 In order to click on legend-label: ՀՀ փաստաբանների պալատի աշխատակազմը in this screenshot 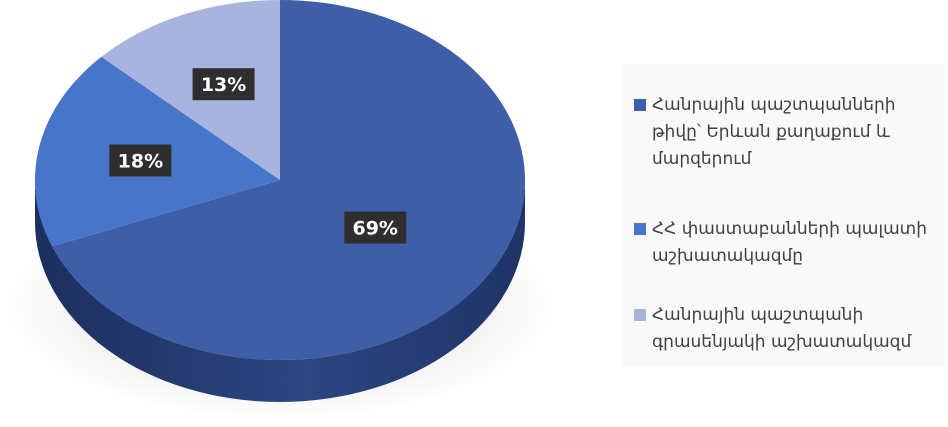, I will do `click(789, 242)`.